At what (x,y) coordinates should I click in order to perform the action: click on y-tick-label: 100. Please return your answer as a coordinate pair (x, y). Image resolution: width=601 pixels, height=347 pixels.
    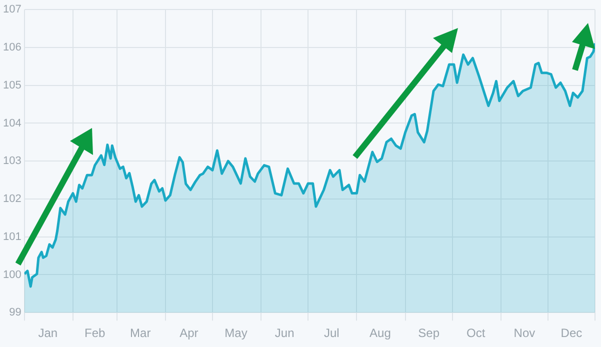
    Looking at the image, I should click on (12, 274).